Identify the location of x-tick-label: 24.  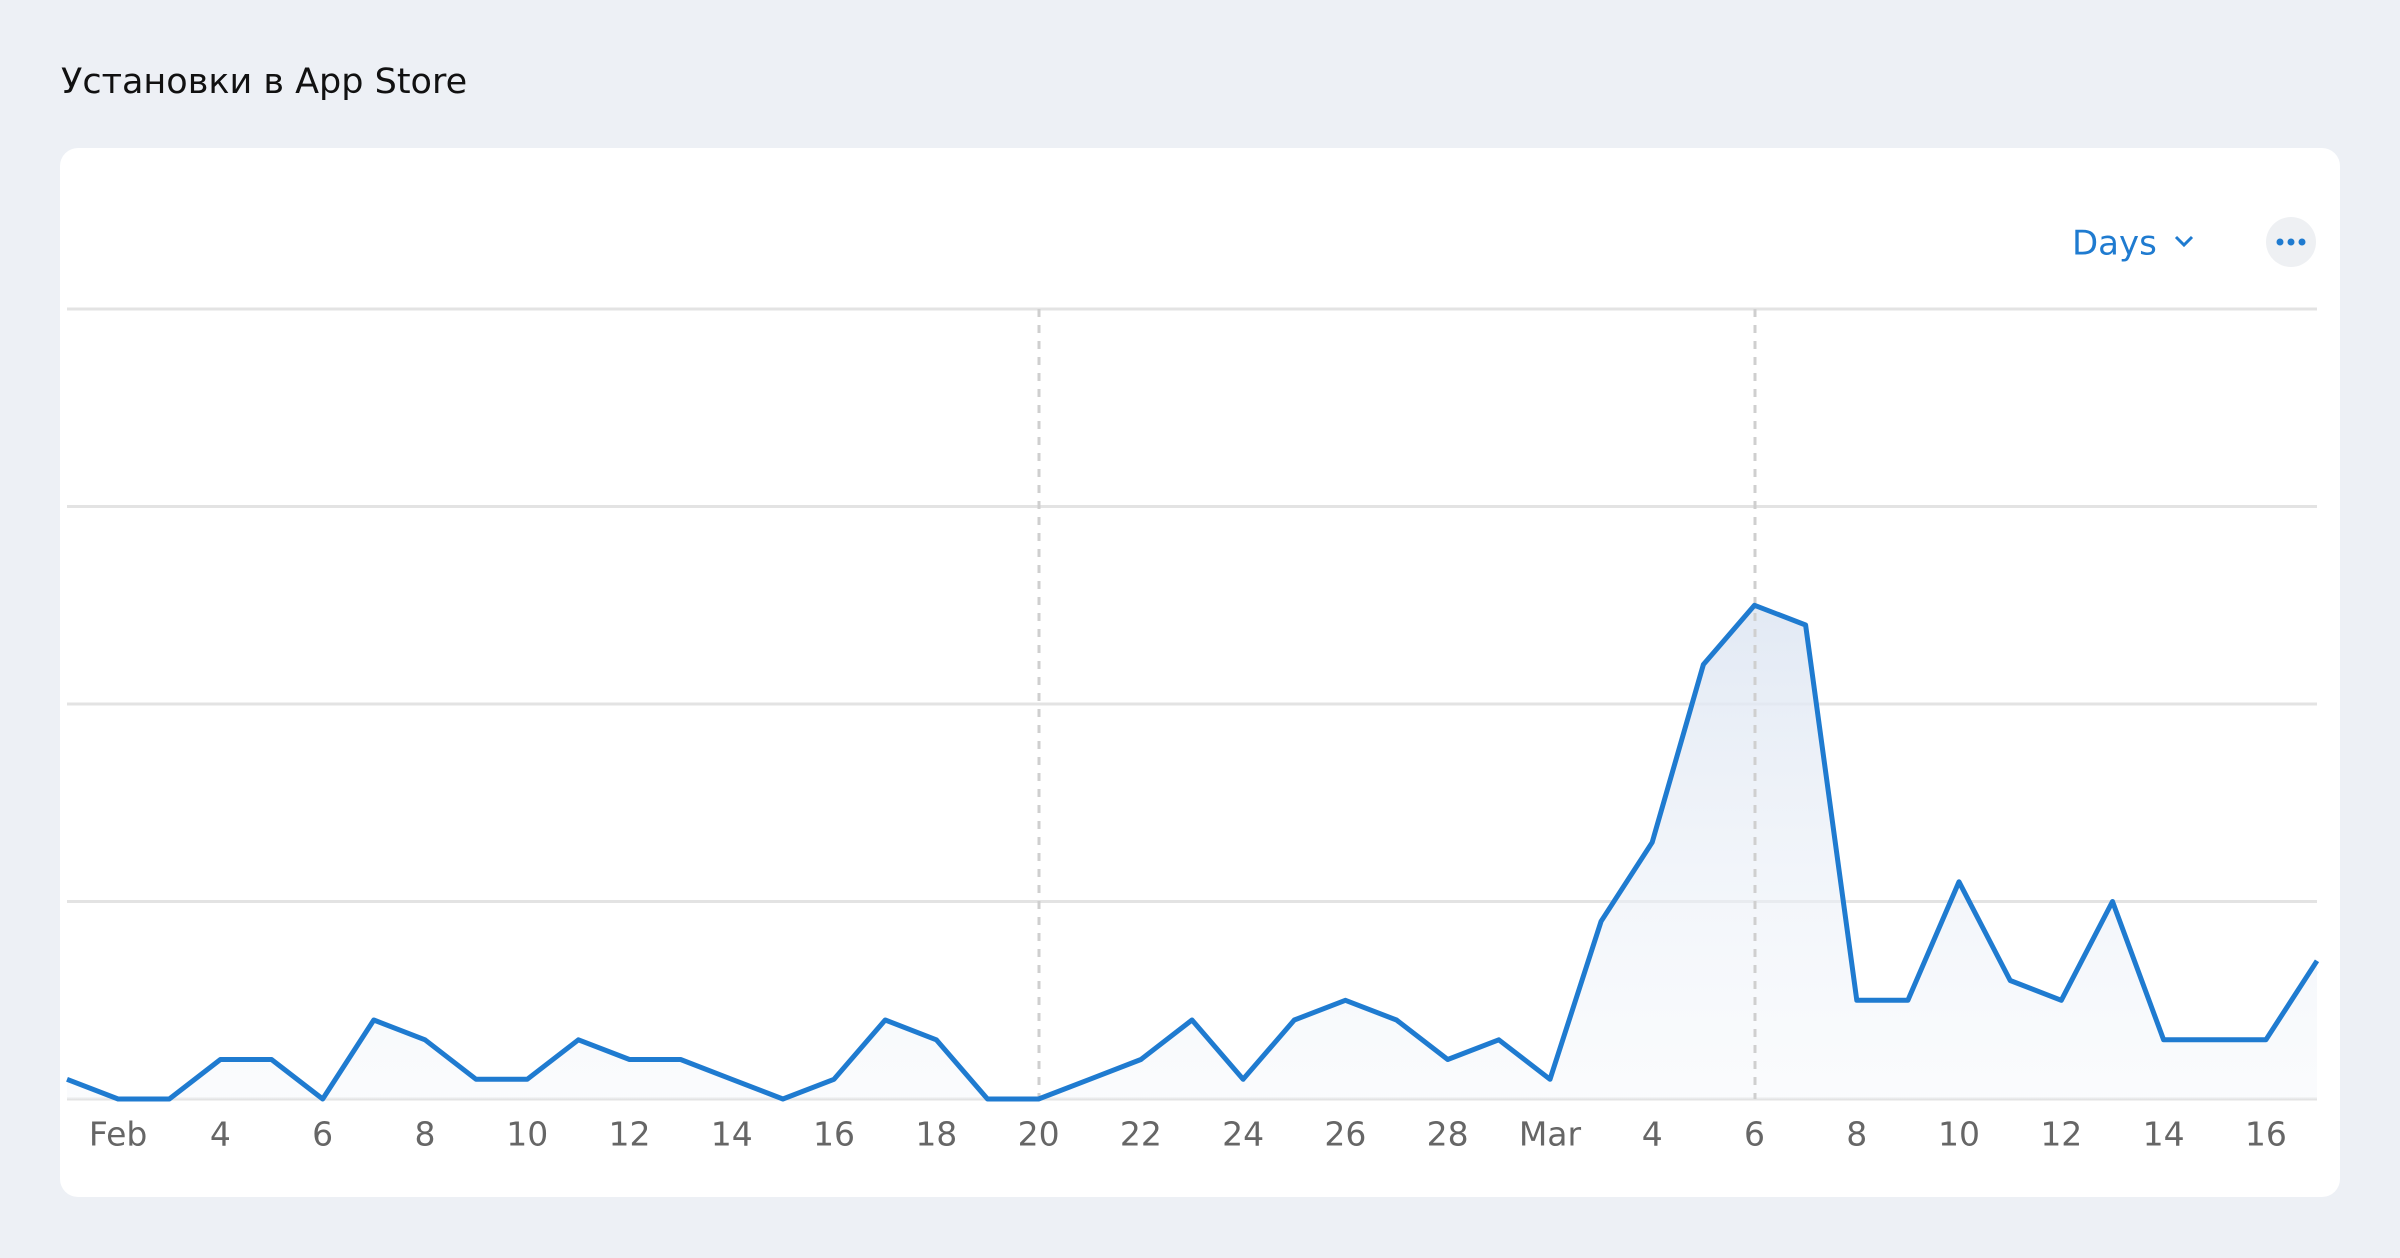
(1243, 1134).